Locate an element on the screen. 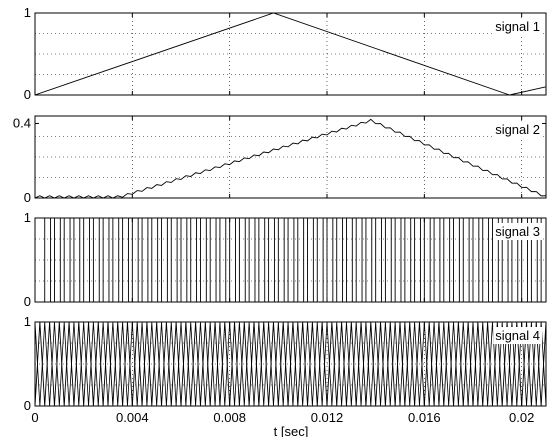  x-tick-label: 0.004 is located at coordinates (132, 417).